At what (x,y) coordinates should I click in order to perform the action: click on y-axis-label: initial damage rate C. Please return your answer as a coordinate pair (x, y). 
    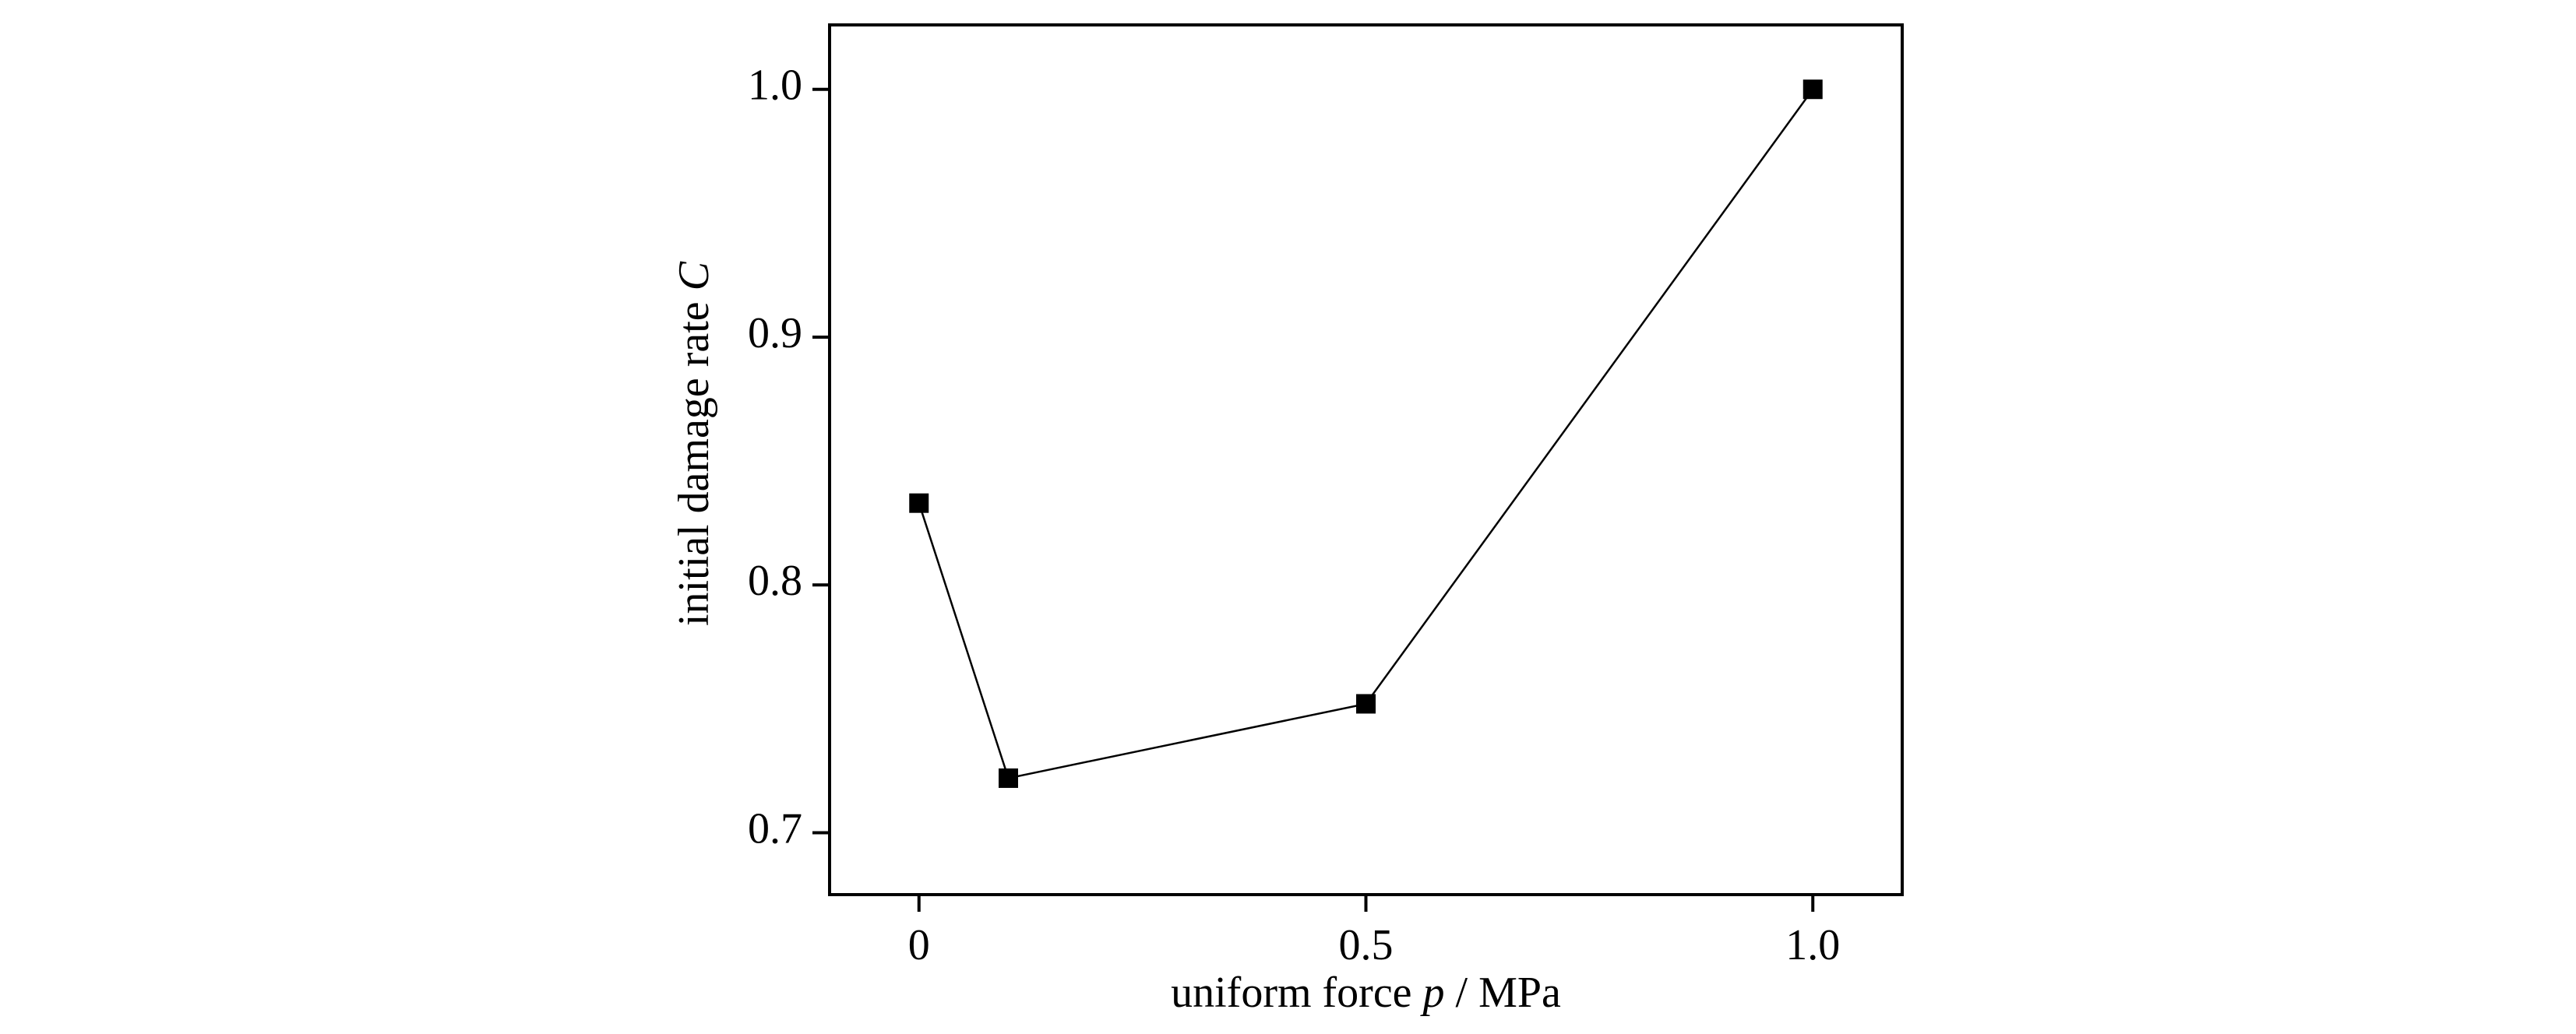
    Looking at the image, I should click on (694, 444).